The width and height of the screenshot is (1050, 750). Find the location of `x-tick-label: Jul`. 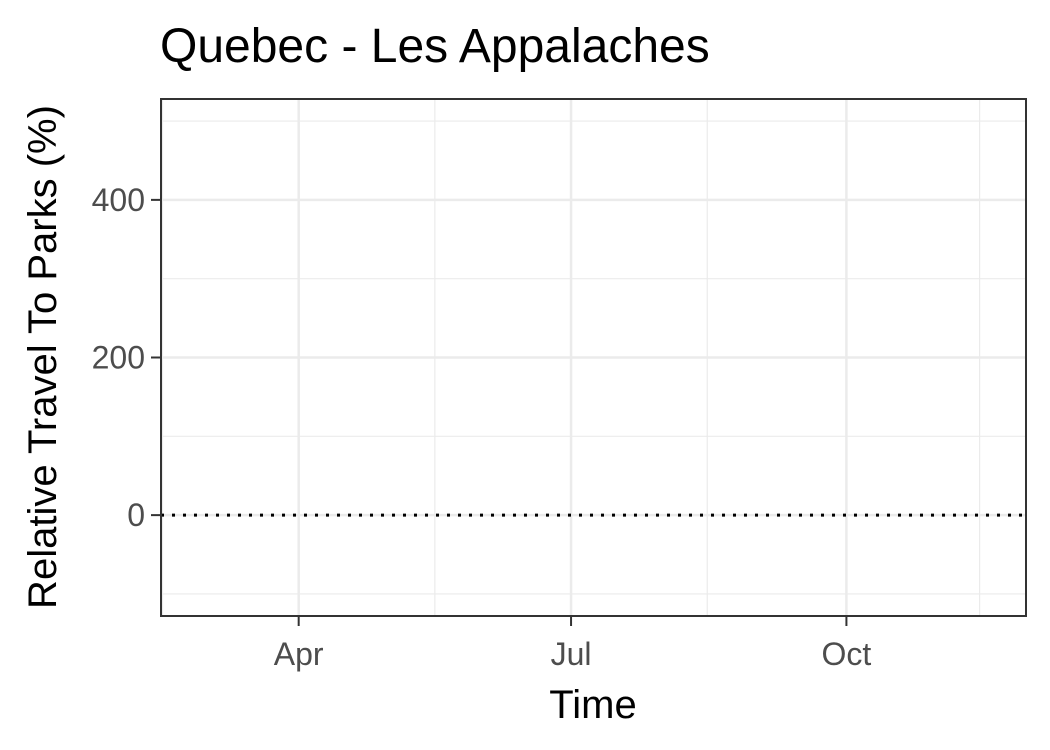

x-tick-label: Jul is located at coordinates (571, 654).